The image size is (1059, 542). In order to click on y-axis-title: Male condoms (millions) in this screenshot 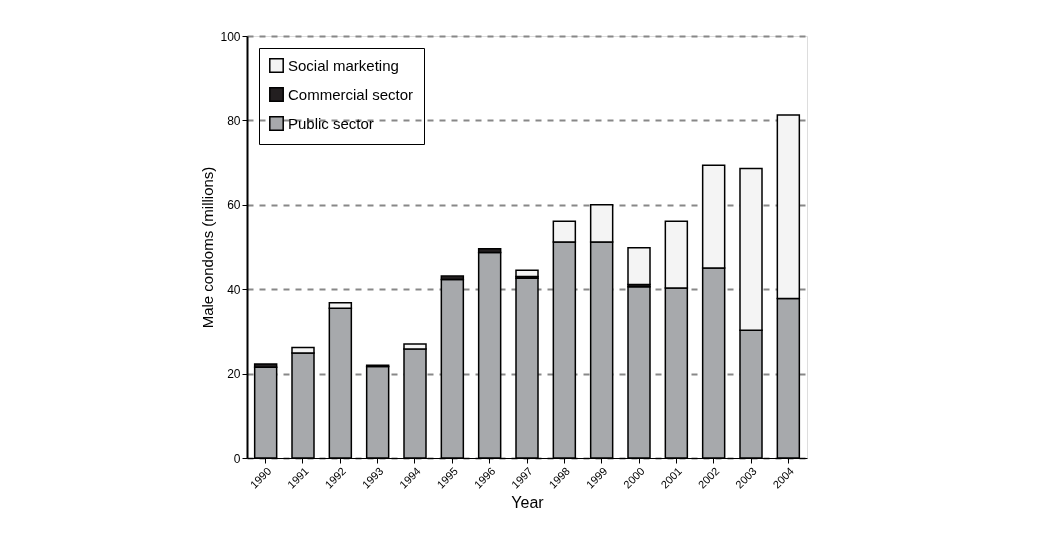, I will do `click(208, 247)`.